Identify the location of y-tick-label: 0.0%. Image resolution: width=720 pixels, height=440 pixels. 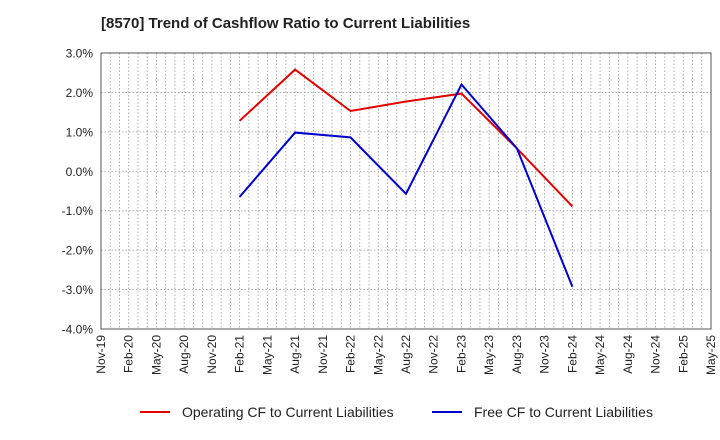
(80, 172).